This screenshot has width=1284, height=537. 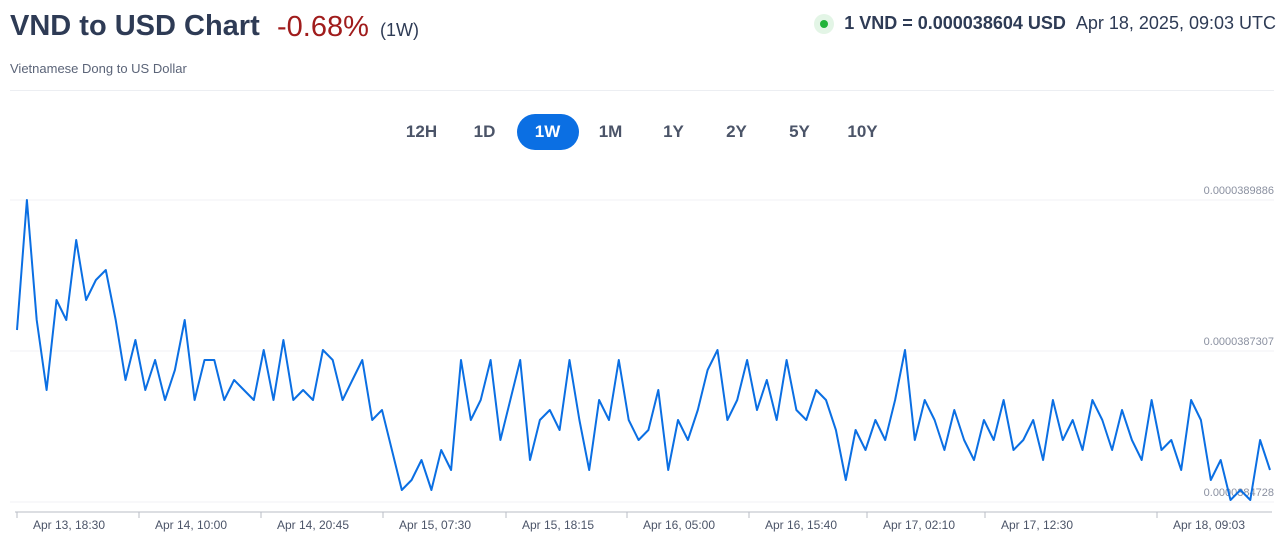 I want to click on tab: 1D, so click(x=484, y=131).